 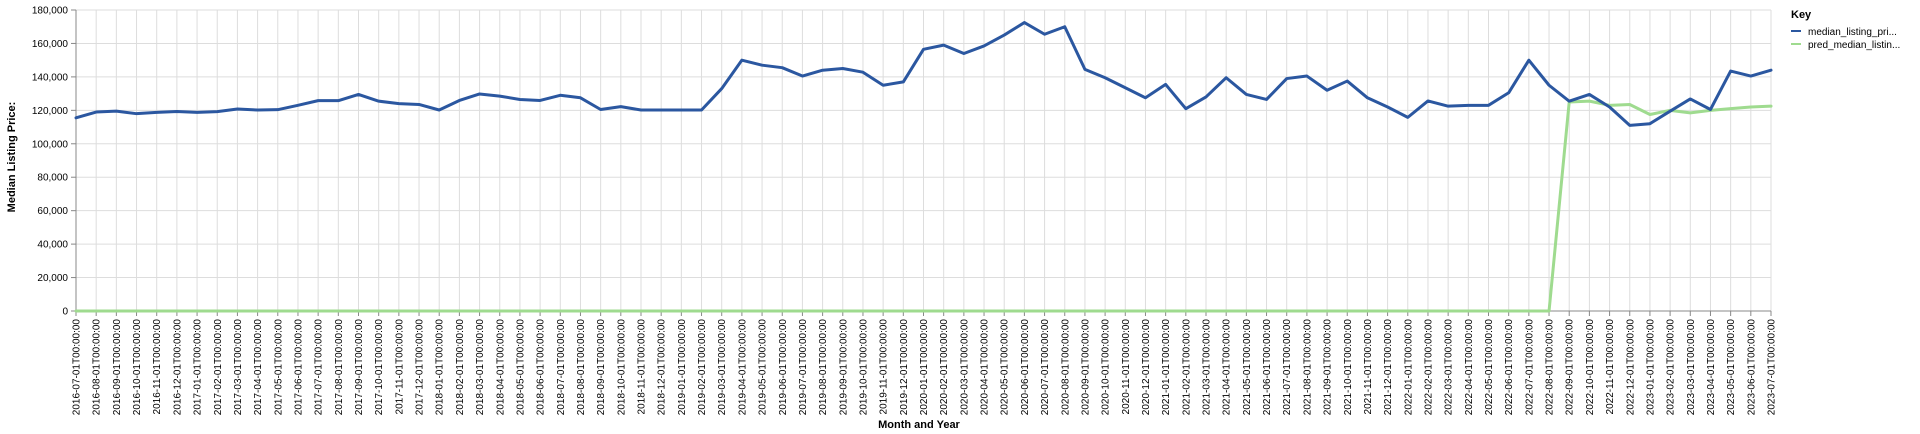 I want to click on x-tick-label: 2021-12-01T00:00:00, so click(x=1388, y=367).